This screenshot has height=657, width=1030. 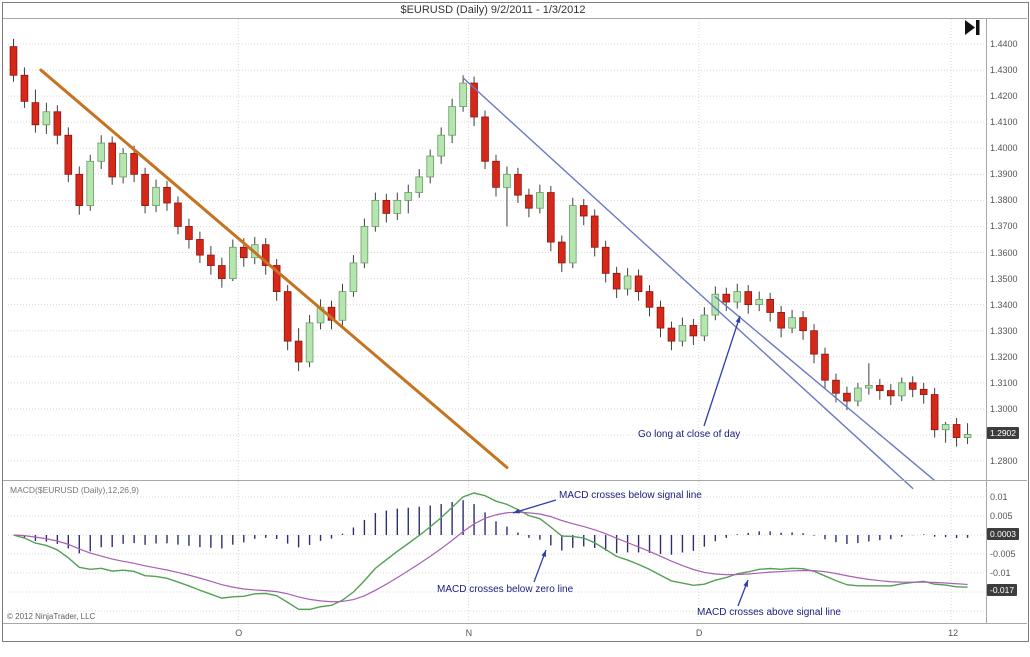 What do you see at coordinates (1004, 304) in the screenshot?
I see `price-axis-tick: 1.3400` at bounding box center [1004, 304].